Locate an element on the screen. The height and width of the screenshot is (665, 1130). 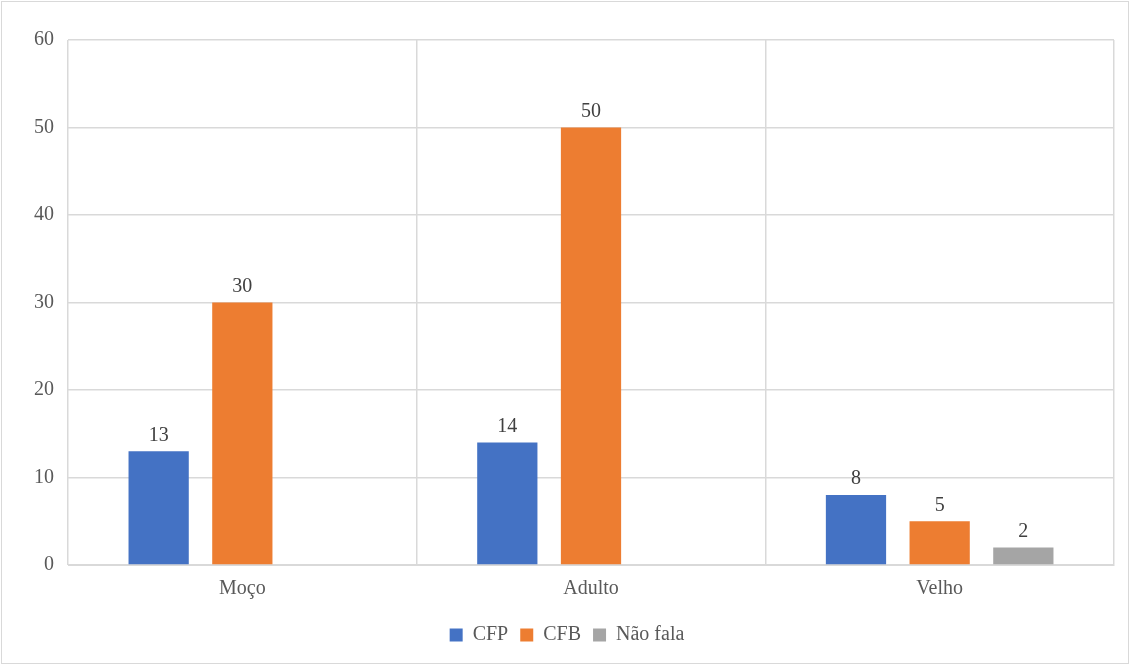
data-label: 13 is located at coordinates (158, 433).